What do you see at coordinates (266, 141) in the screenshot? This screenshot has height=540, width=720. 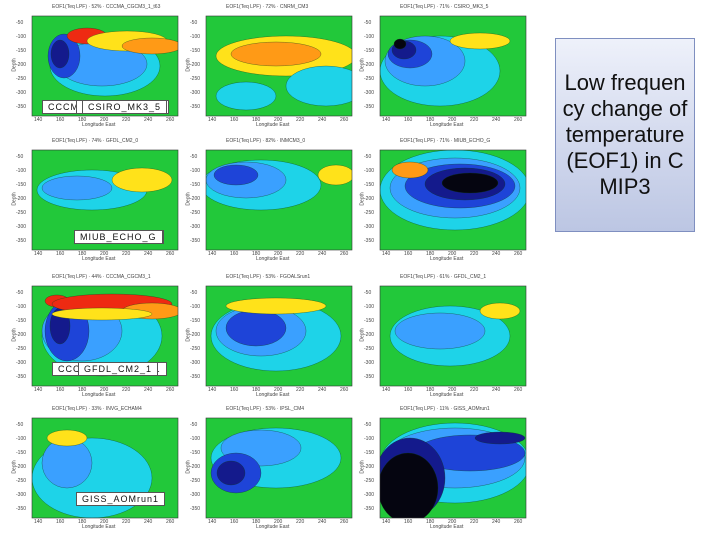 I see `panel-header: EOF1(Teq LPF) · 82% · INMCM3_0` at bounding box center [266, 141].